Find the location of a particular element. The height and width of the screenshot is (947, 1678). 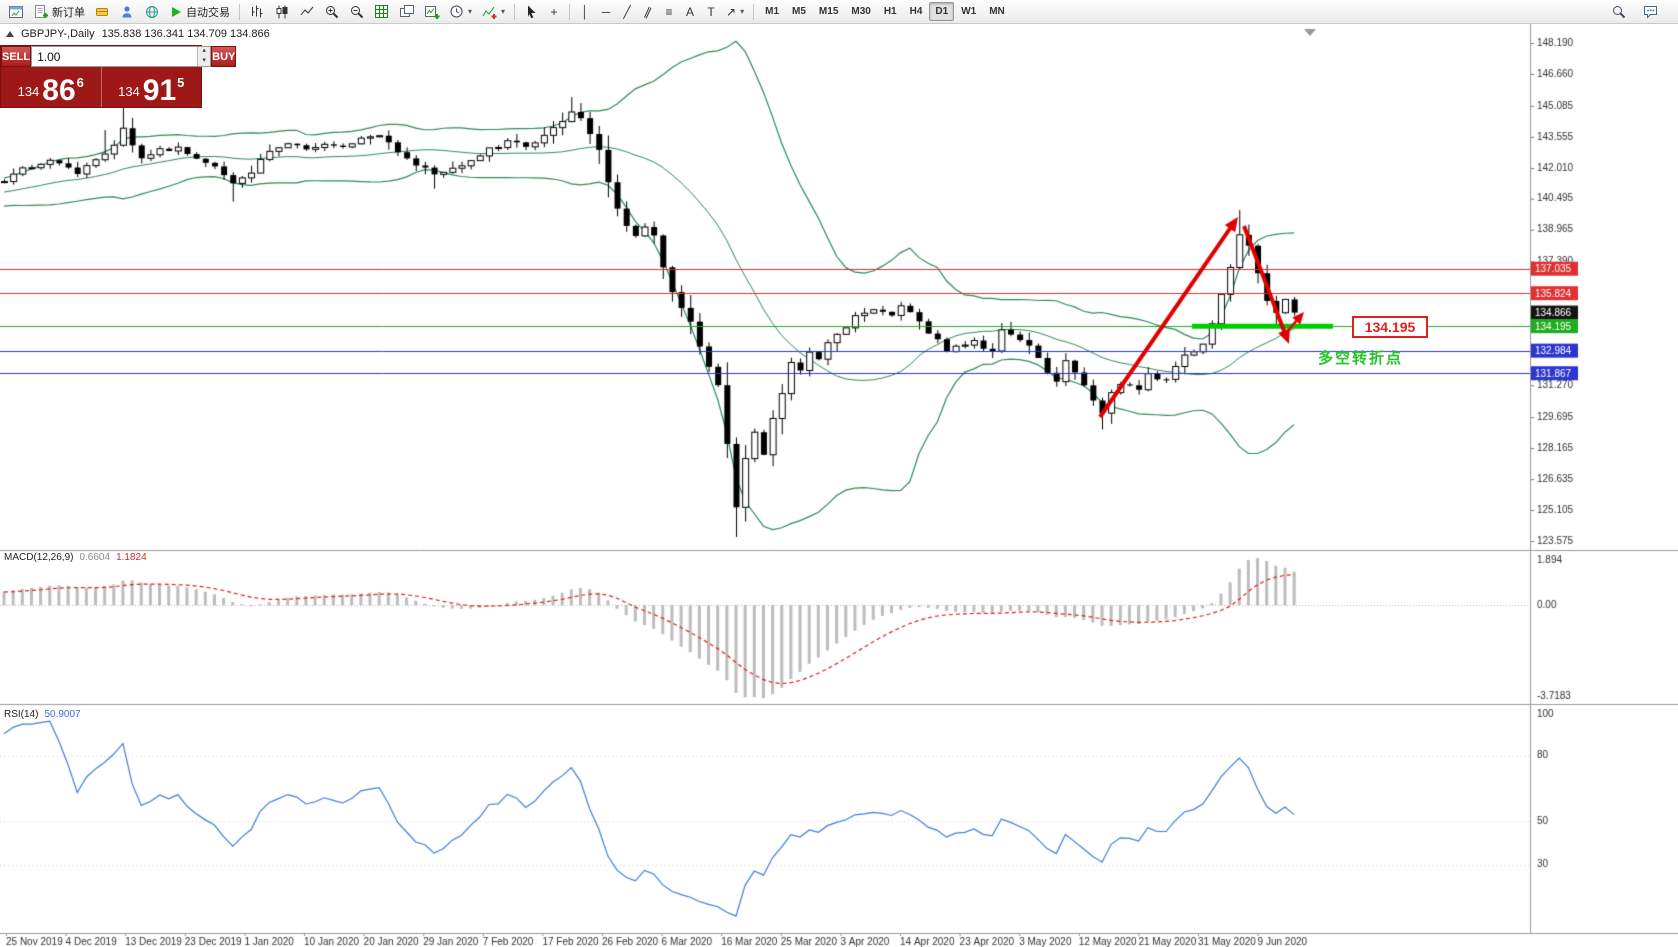

timeframe-m15: M15 is located at coordinates (828, 11).